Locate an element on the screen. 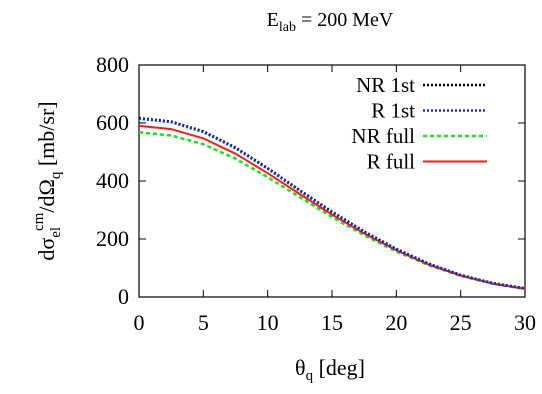 The image size is (542, 394). y-tick-label: 800 is located at coordinates (112, 64).